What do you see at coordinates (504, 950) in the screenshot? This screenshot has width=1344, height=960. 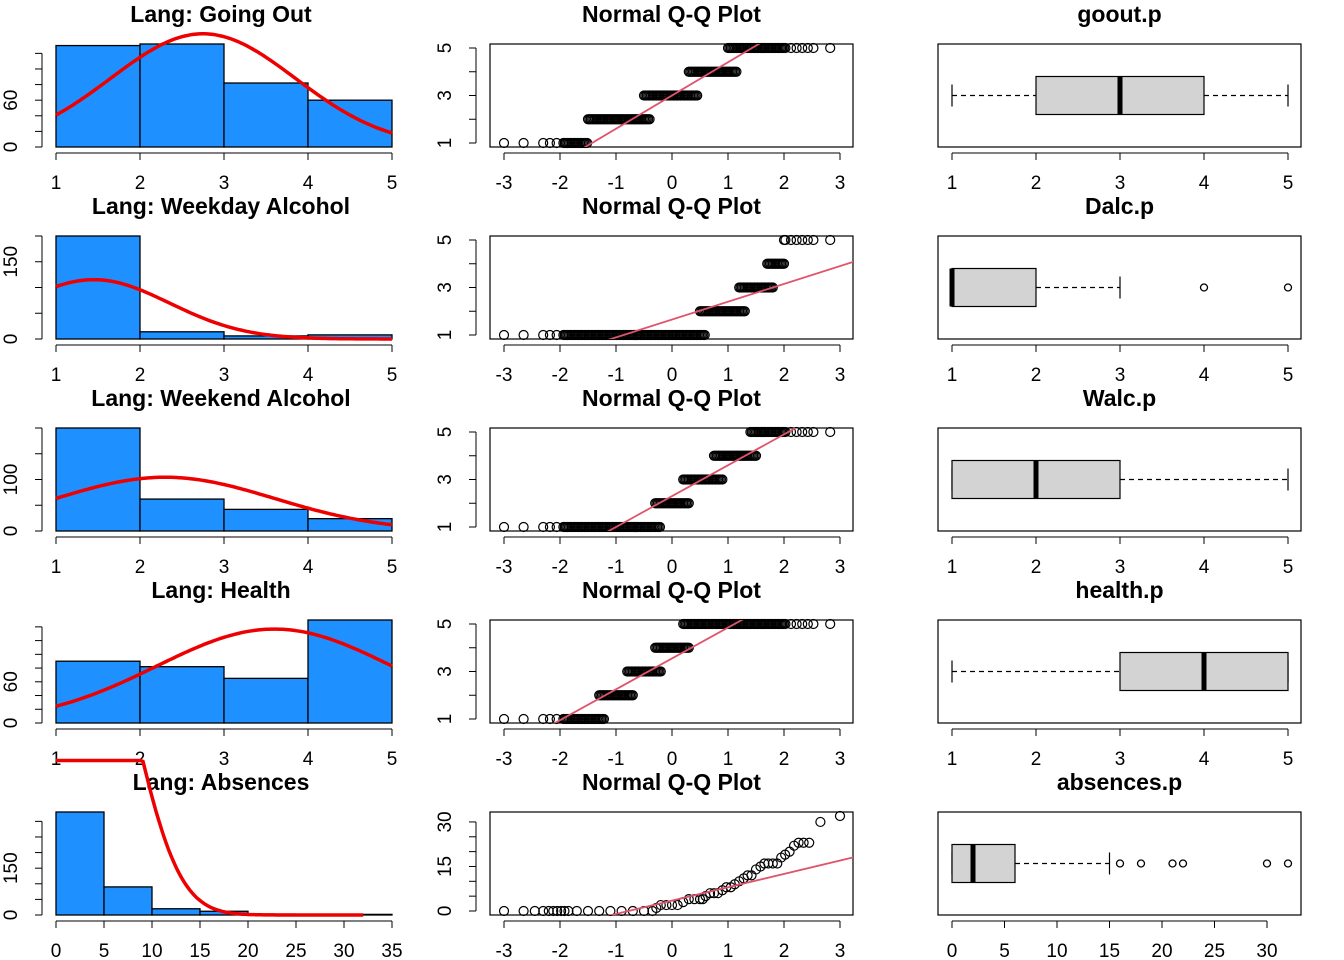 I see `x-tick-label: -3` at bounding box center [504, 950].